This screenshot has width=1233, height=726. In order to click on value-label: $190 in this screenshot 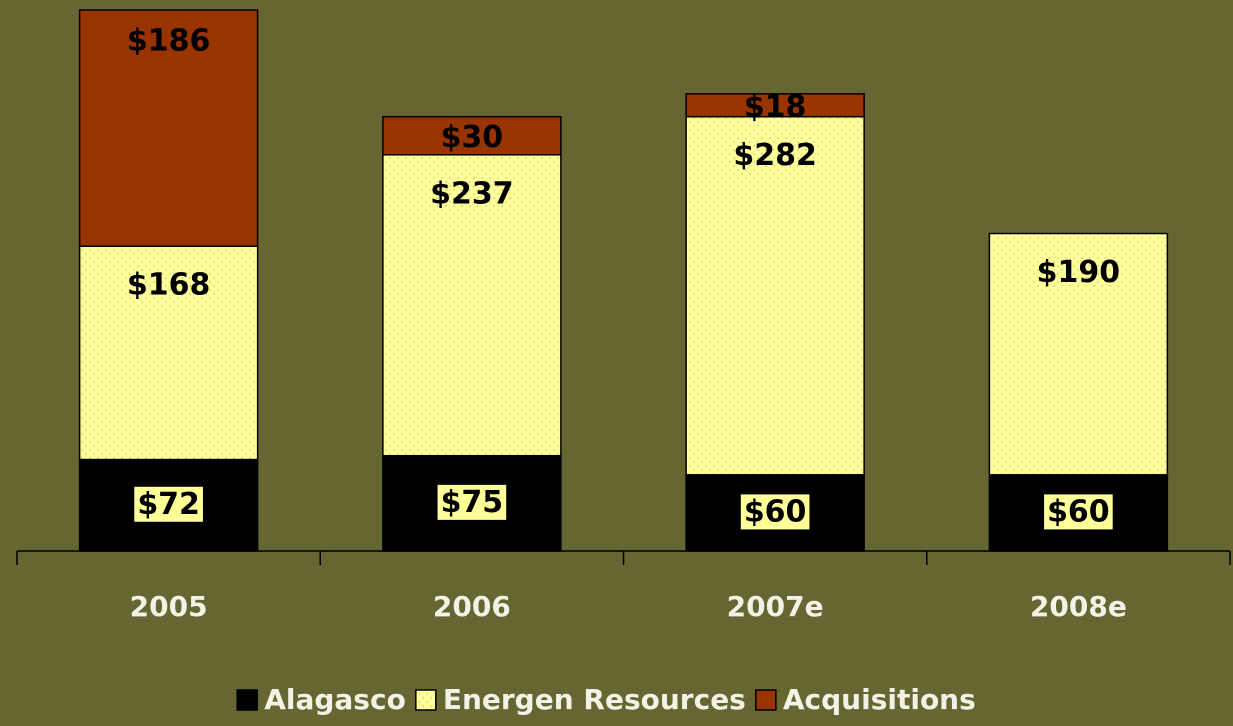, I will do `click(1079, 272)`.